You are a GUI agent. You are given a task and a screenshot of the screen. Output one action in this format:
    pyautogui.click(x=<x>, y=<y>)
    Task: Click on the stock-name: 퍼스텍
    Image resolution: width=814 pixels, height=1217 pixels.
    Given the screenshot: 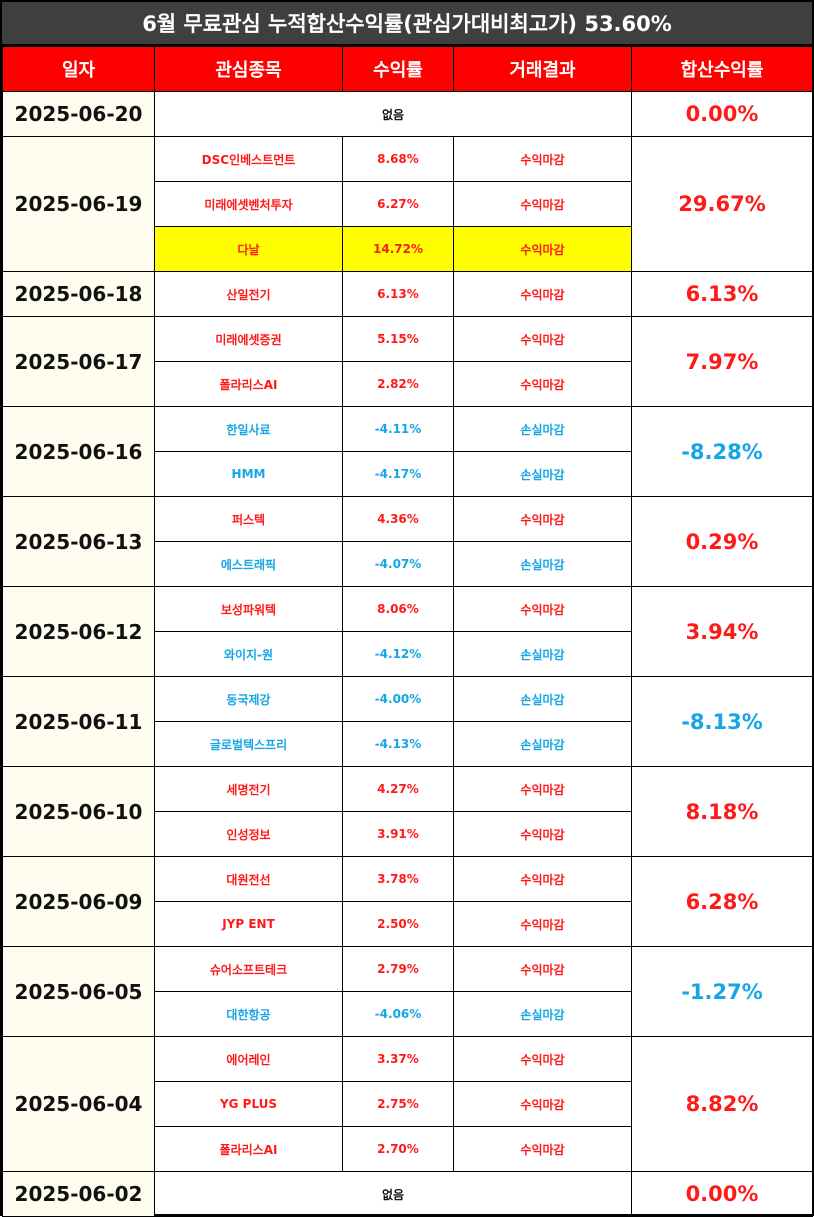 What is the action you would take?
    pyautogui.click(x=248, y=519)
    